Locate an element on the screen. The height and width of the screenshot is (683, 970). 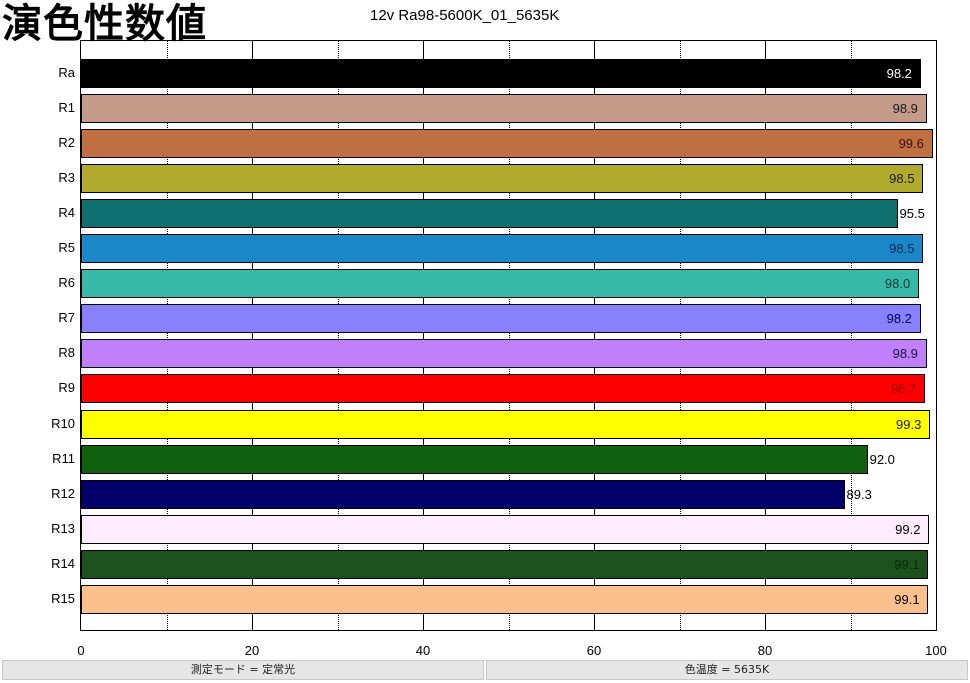
y-axis-label: R3 is located at coordinates (66, 178).